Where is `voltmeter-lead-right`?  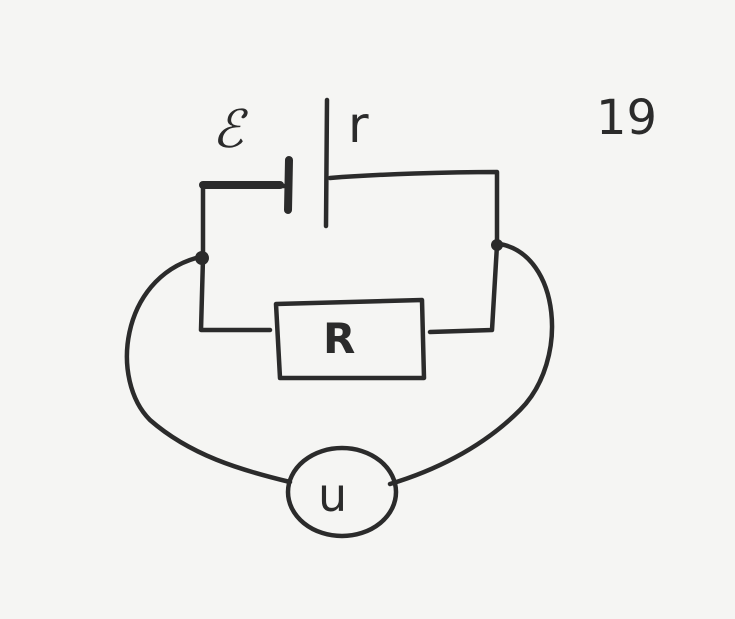 voltmeter-lead-right is located at coordinates (471, 364).